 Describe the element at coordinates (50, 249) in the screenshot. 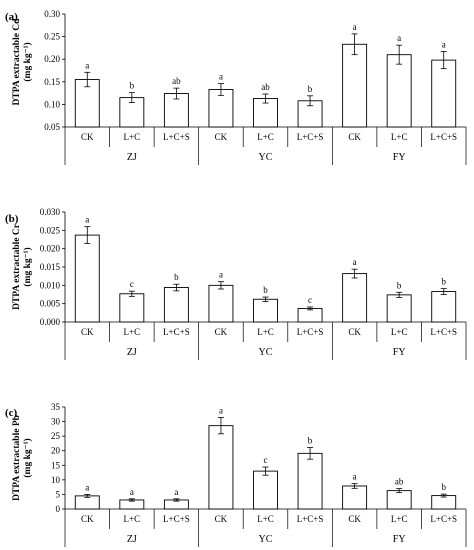

I see `y-tick-label: 0.020` at that location.